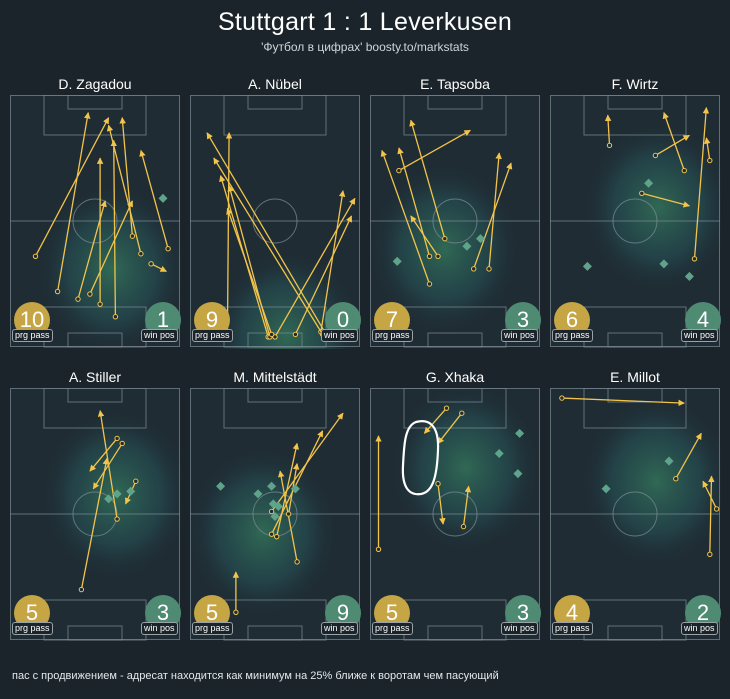  I want to click on pitch-plot, so click(454, 221).